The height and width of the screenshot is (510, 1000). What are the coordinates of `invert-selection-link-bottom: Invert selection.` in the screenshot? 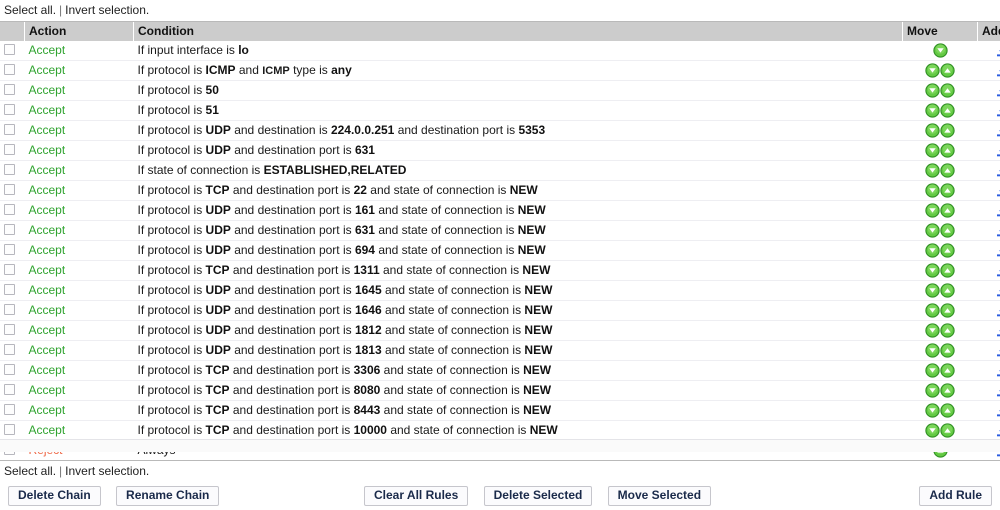 It's located at (107, 471).